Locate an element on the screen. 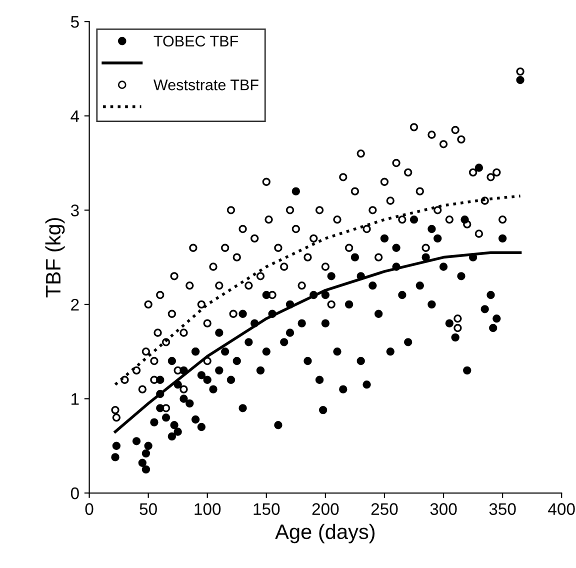  x-axis-title: Age (days) is located at coordinates (325, 534).